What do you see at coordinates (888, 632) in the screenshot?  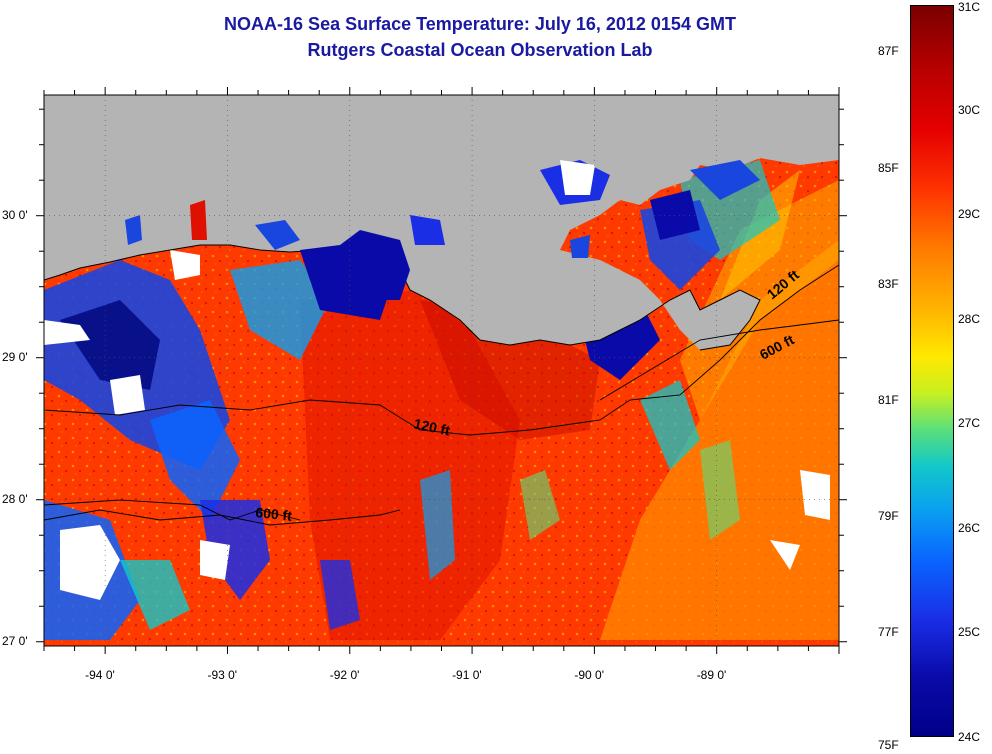 I see `colorbar-fahrenheit-label: 77F` at bounding box center [888, 632].